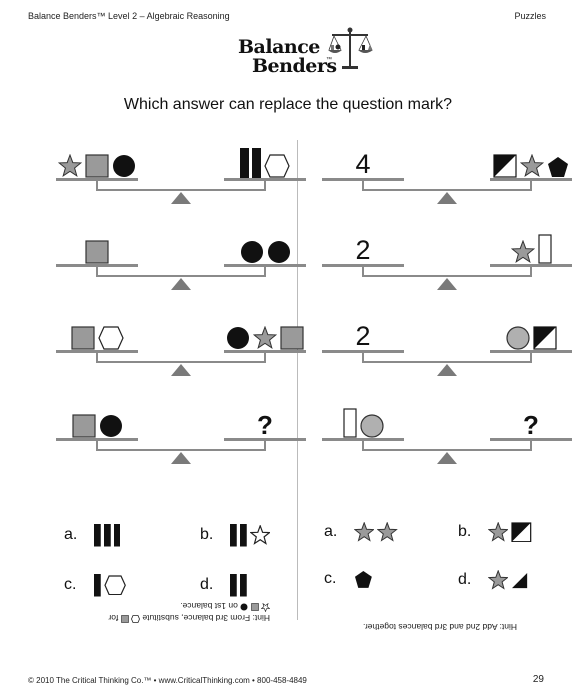 The width and height of the screenshot is (576, 700). I want to click on left-hint-line2: on 1st balance., so click(209, 606).